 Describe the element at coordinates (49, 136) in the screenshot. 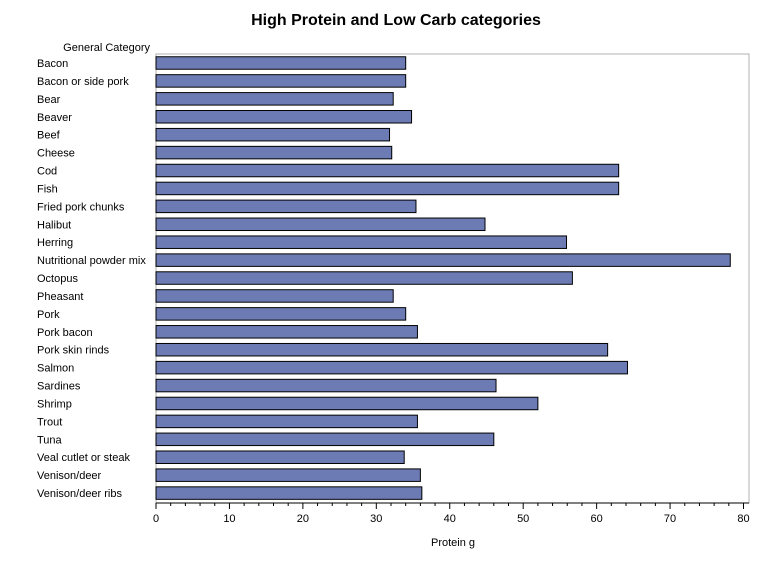

I see `category-label: Beef` at that location.